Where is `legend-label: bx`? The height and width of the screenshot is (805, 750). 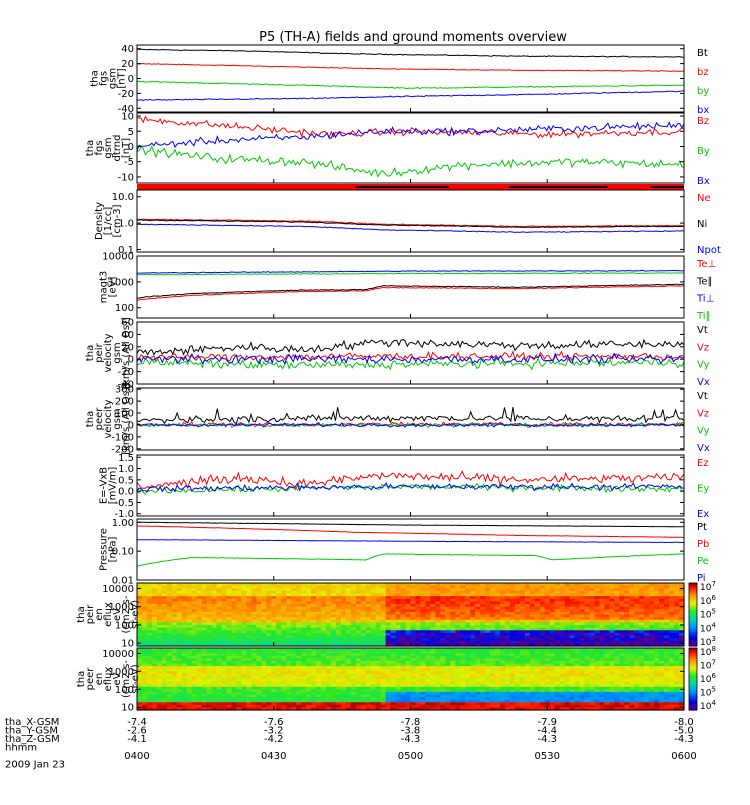 legend-label: bx is located at coordinates (703, 110).